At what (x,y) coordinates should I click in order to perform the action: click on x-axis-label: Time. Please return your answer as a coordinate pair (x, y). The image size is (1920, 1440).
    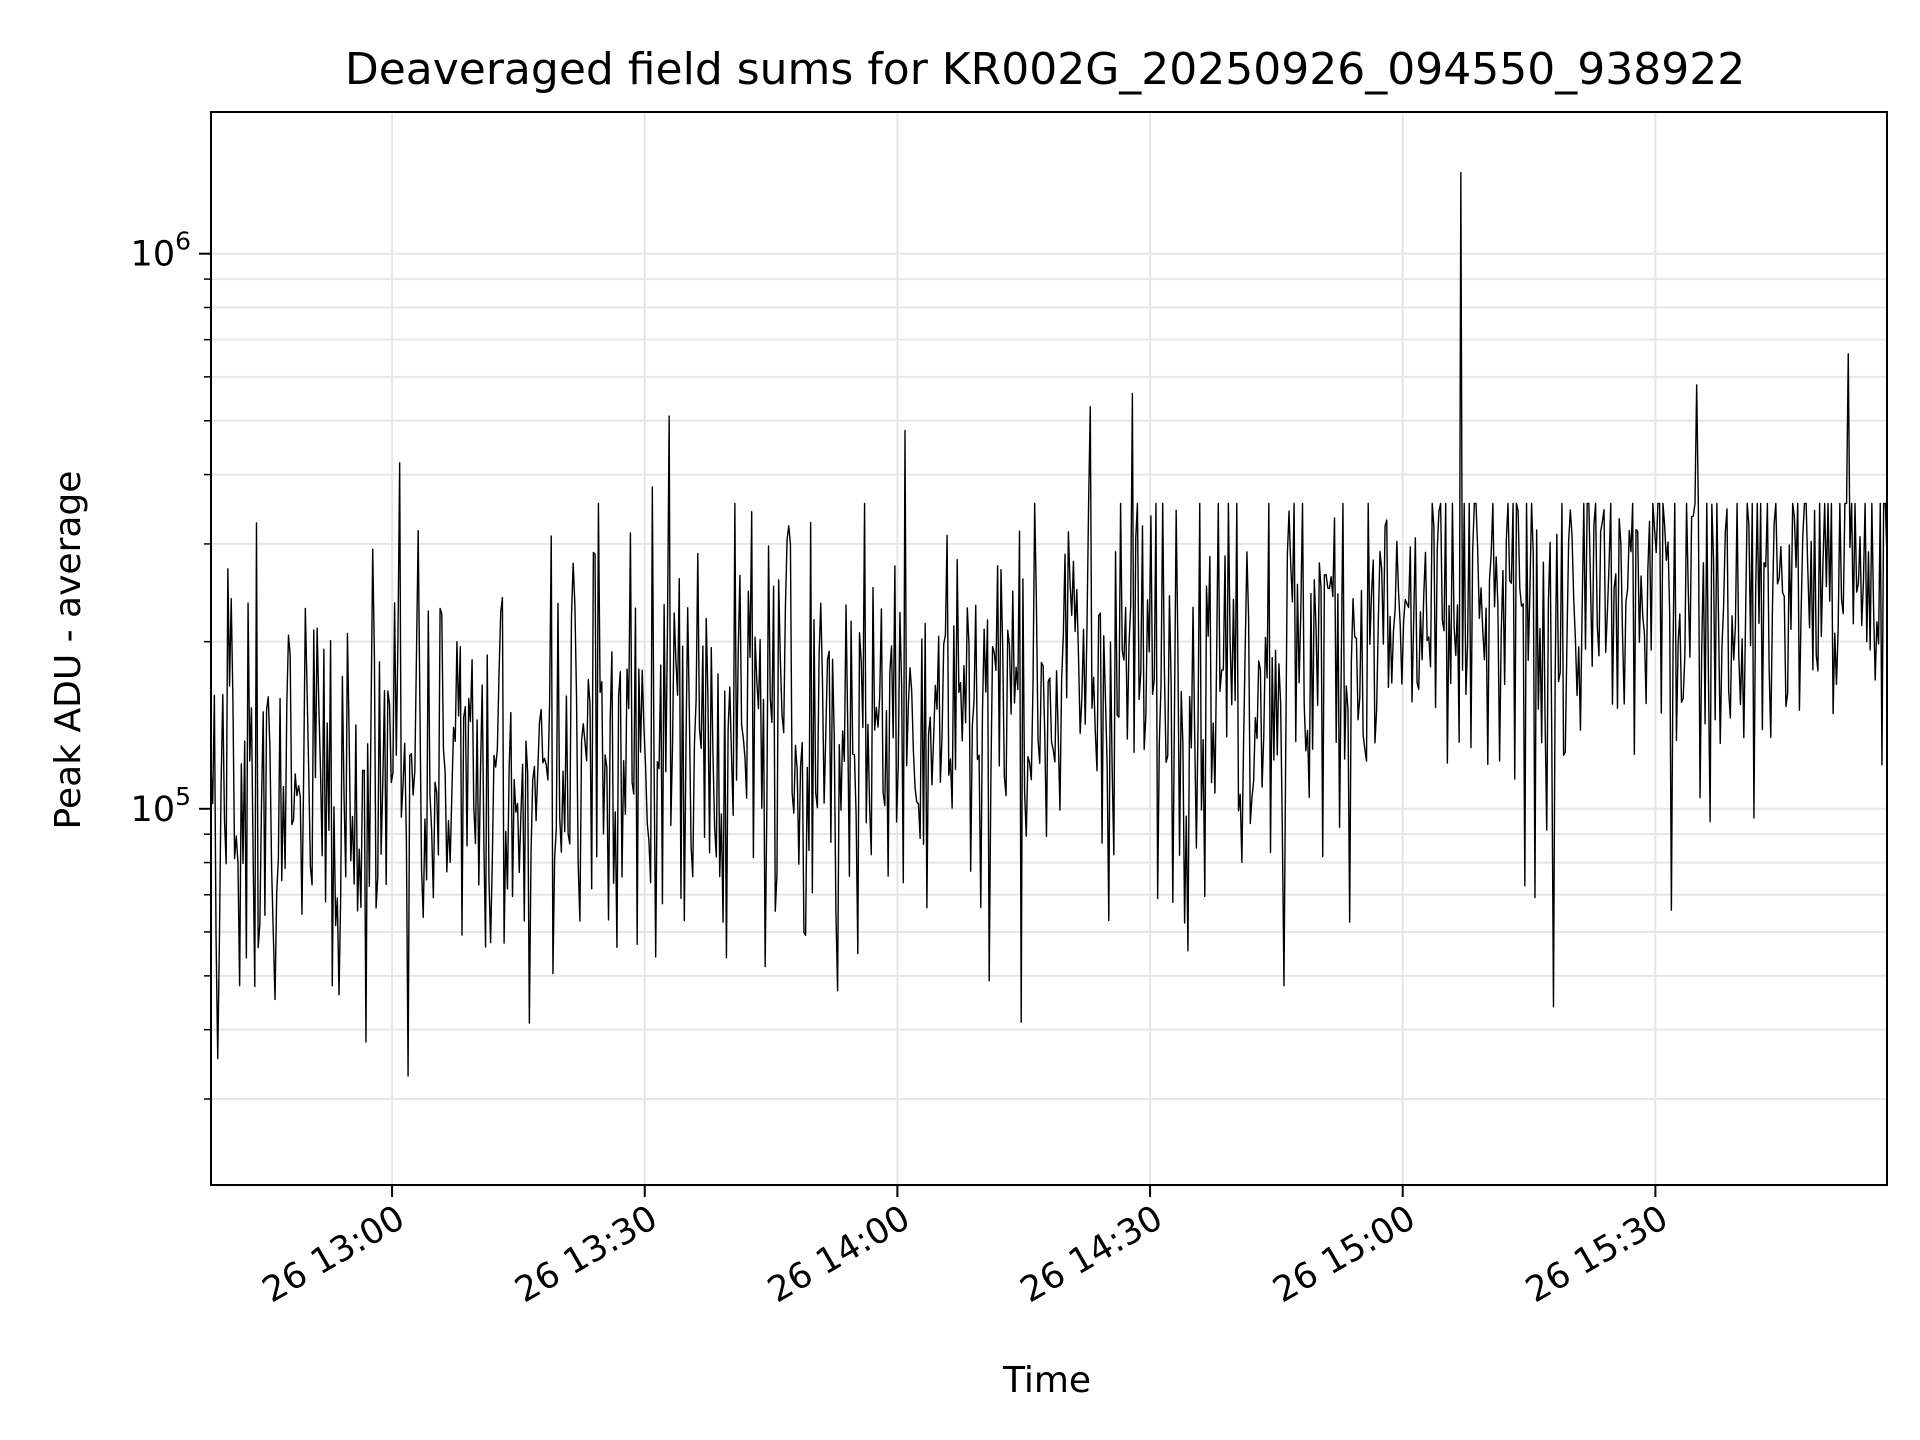
    Looking at the image, I should click on (1046, 1380).